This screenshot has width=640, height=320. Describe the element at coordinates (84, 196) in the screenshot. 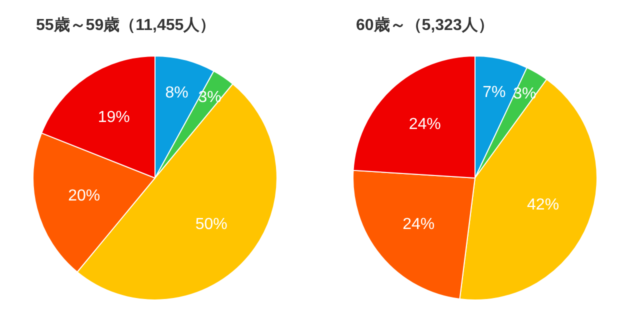

I see `data-label: 20%` at that location.